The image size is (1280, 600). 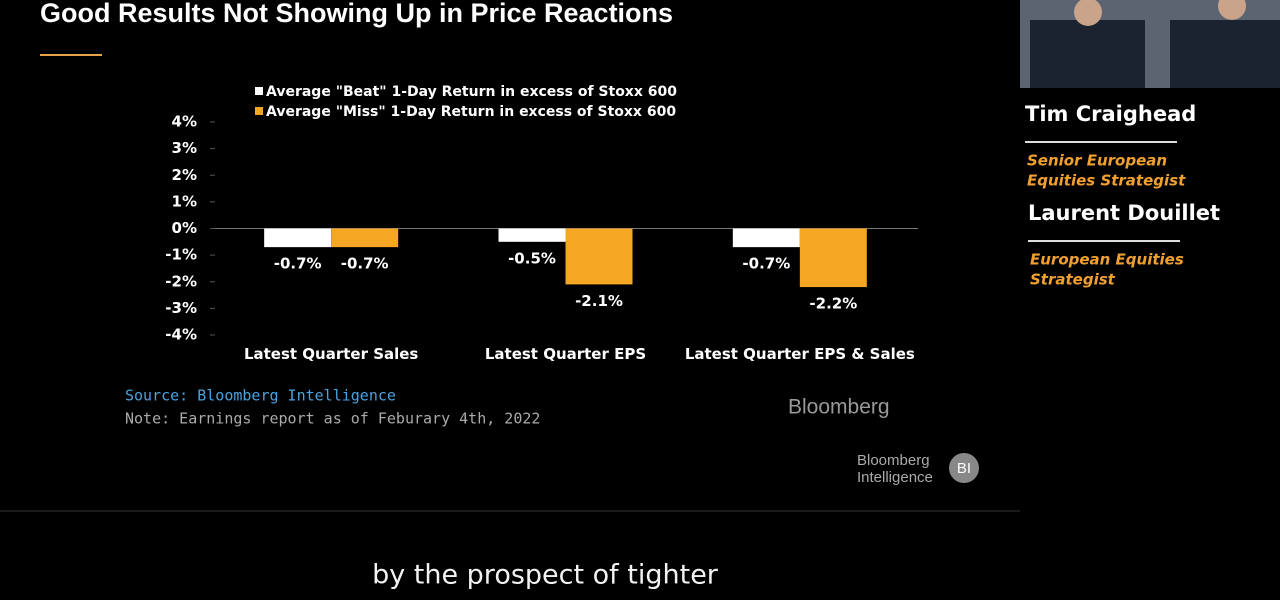 What do you see at coordinates (184, 175) in the screenshot?
I see `y-tick-label: 2%` at bounding box center [184, 175].